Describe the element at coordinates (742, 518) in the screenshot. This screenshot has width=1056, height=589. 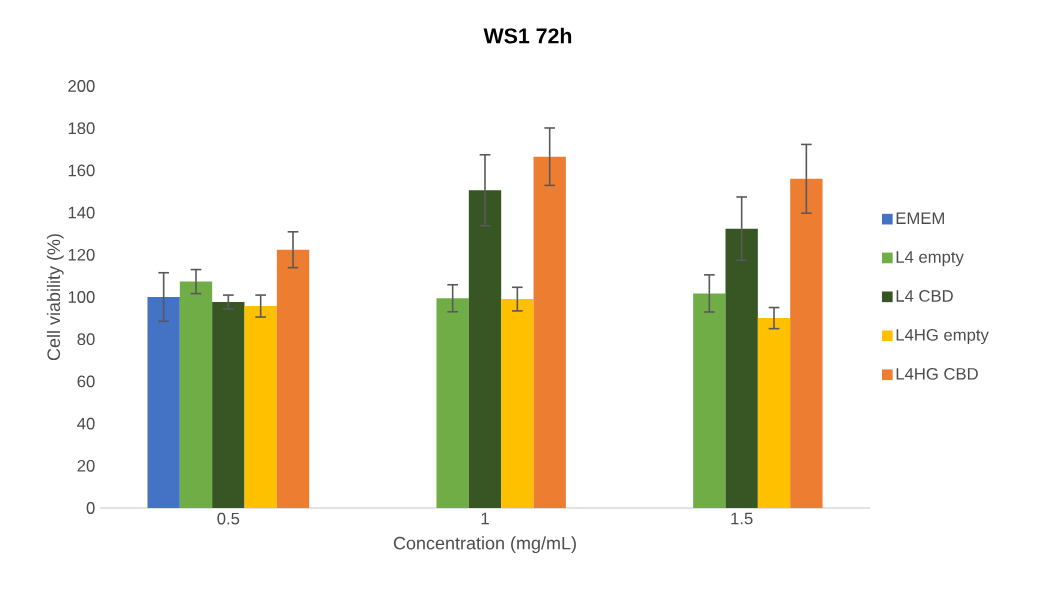
I see `x-tick-label: 1.5` at that location.